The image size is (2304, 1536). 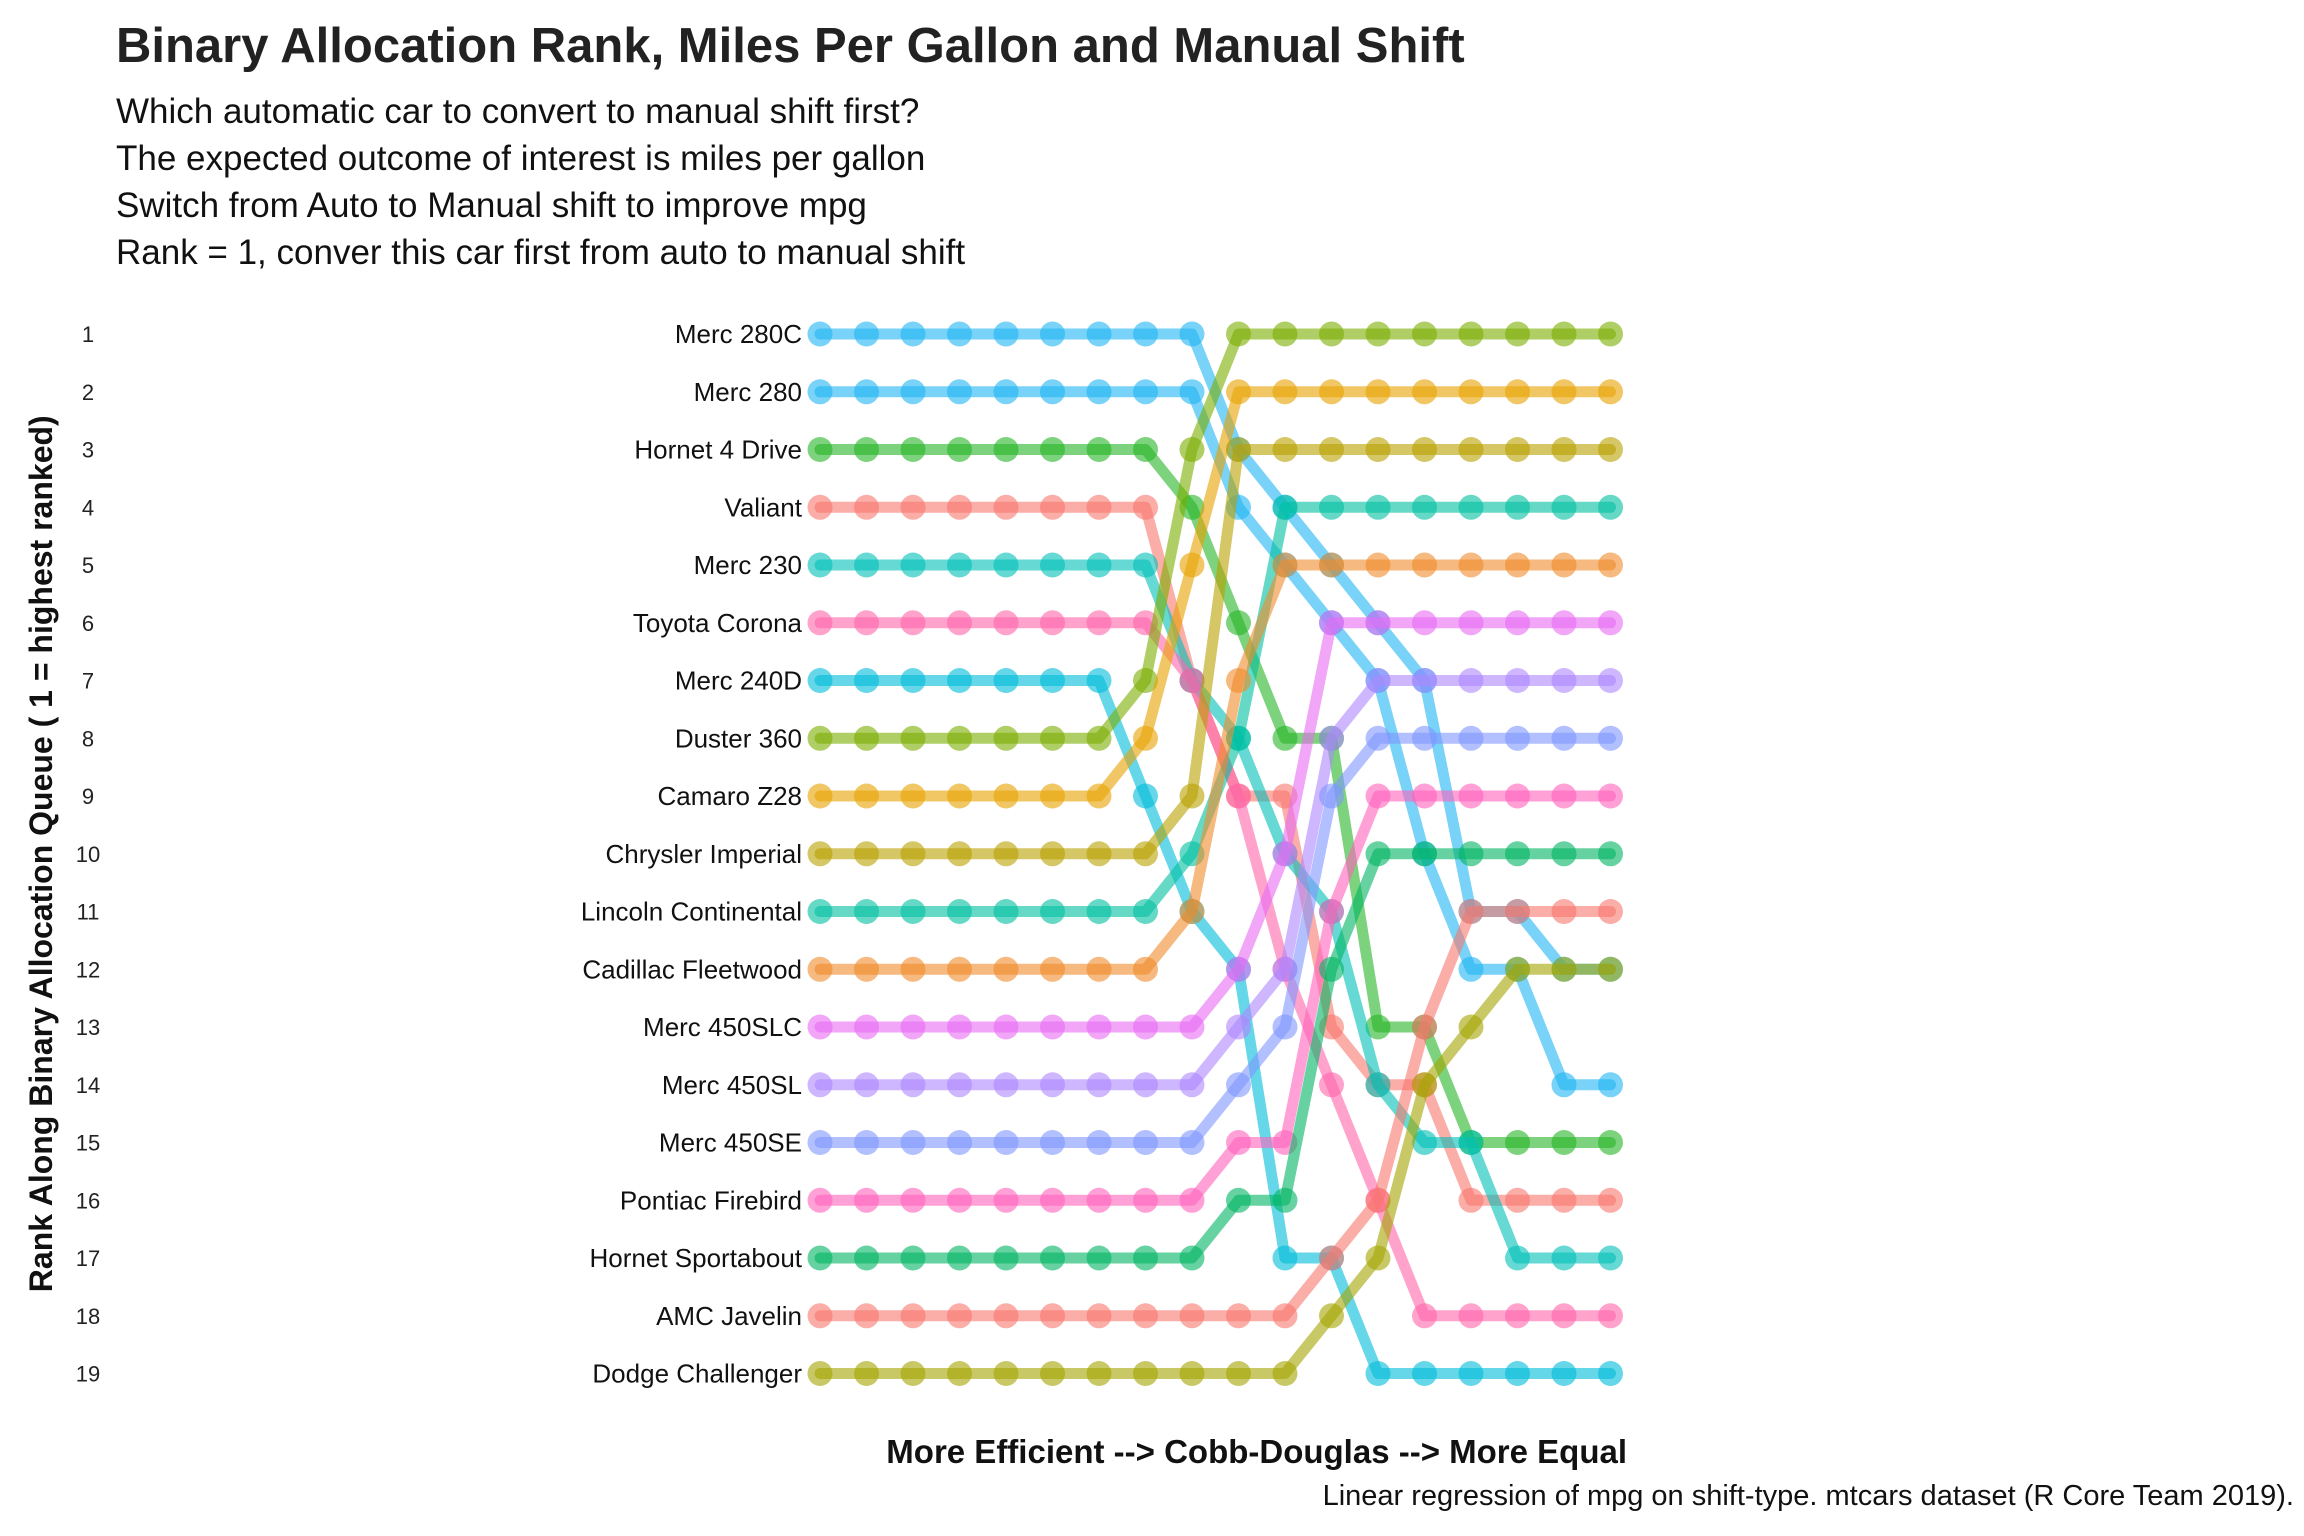 What do you see at coordinates (88, 1085) in the screenshot?
I see `y-tick-label: 14` at bounding box center [88, 1085].